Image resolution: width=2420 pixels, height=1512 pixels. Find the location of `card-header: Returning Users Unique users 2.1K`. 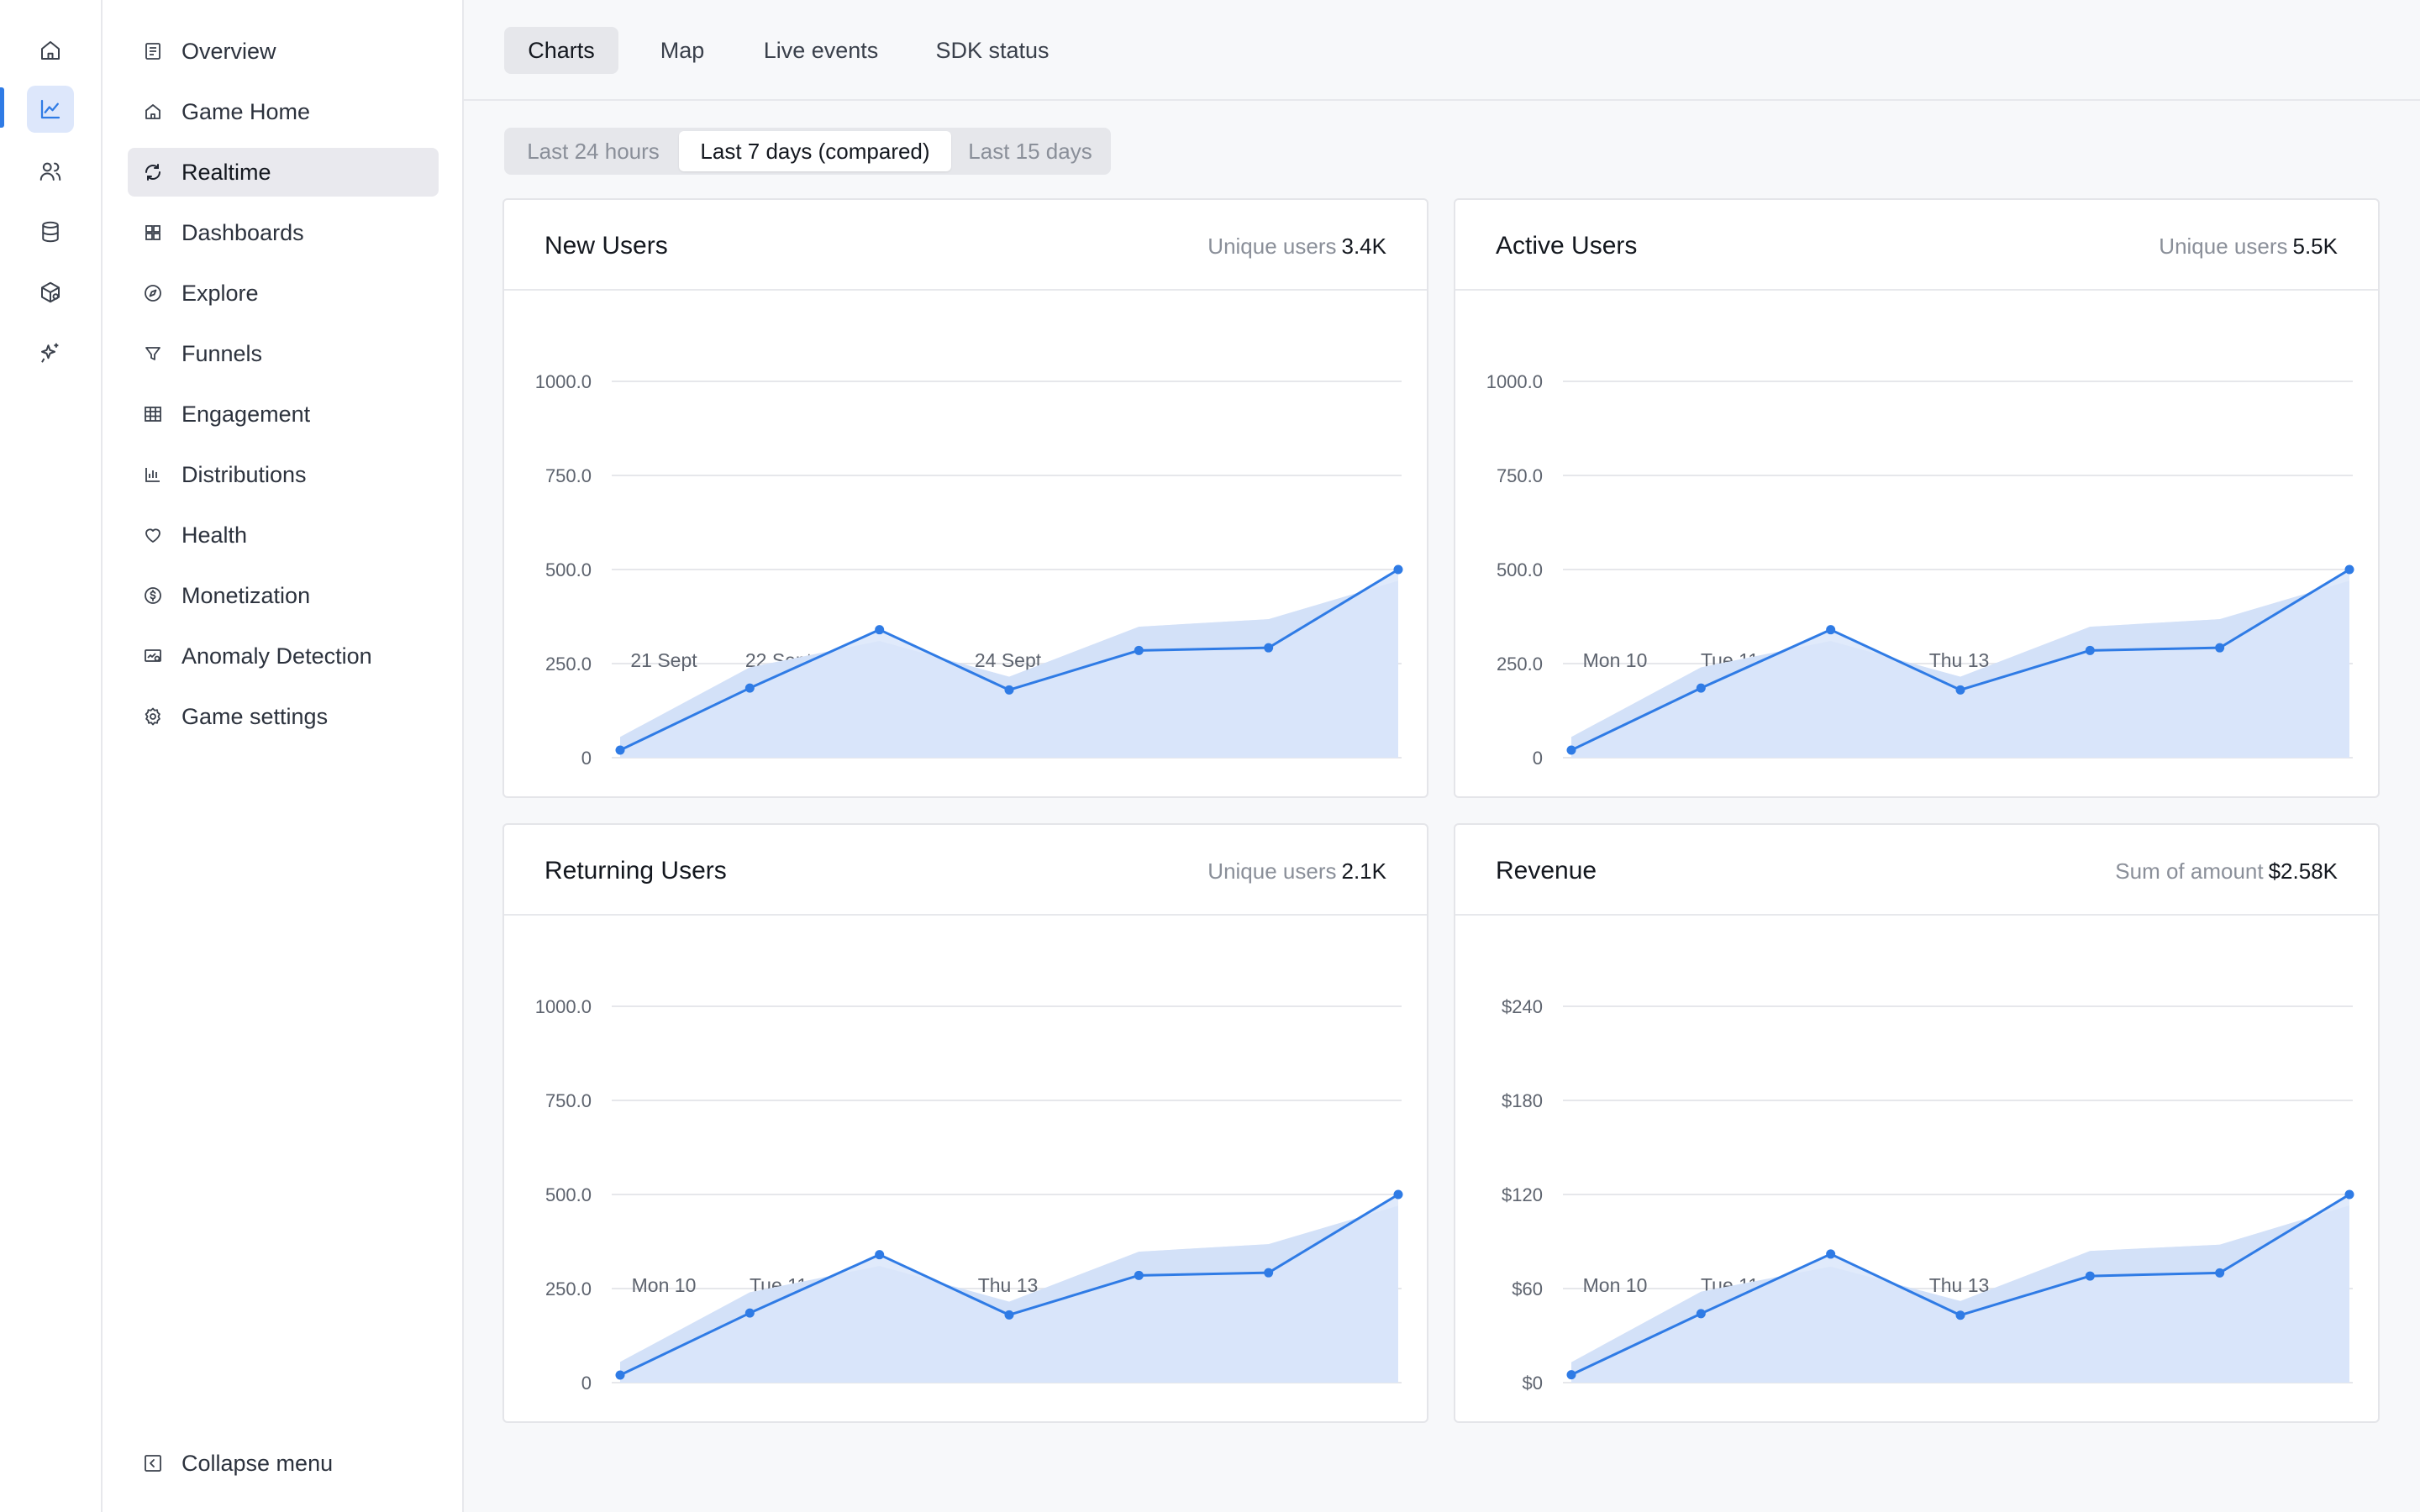

card-header: Returning Users Unique users 2.1K is located at coordinates (965, 870).